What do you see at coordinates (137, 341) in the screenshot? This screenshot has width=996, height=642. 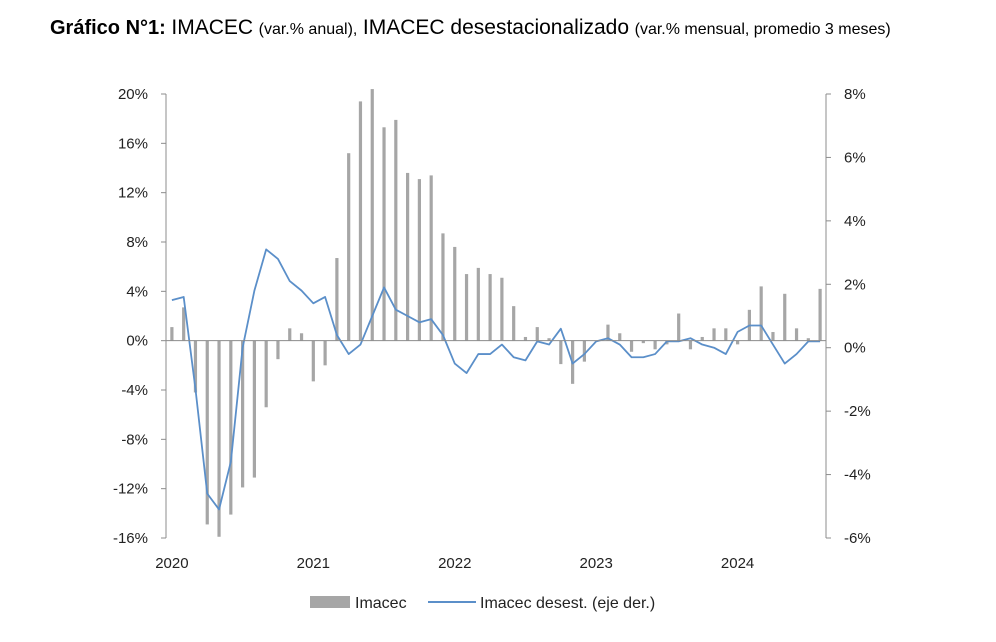 I see `left-tick-label: 0%` at bounding box center [137, 341].